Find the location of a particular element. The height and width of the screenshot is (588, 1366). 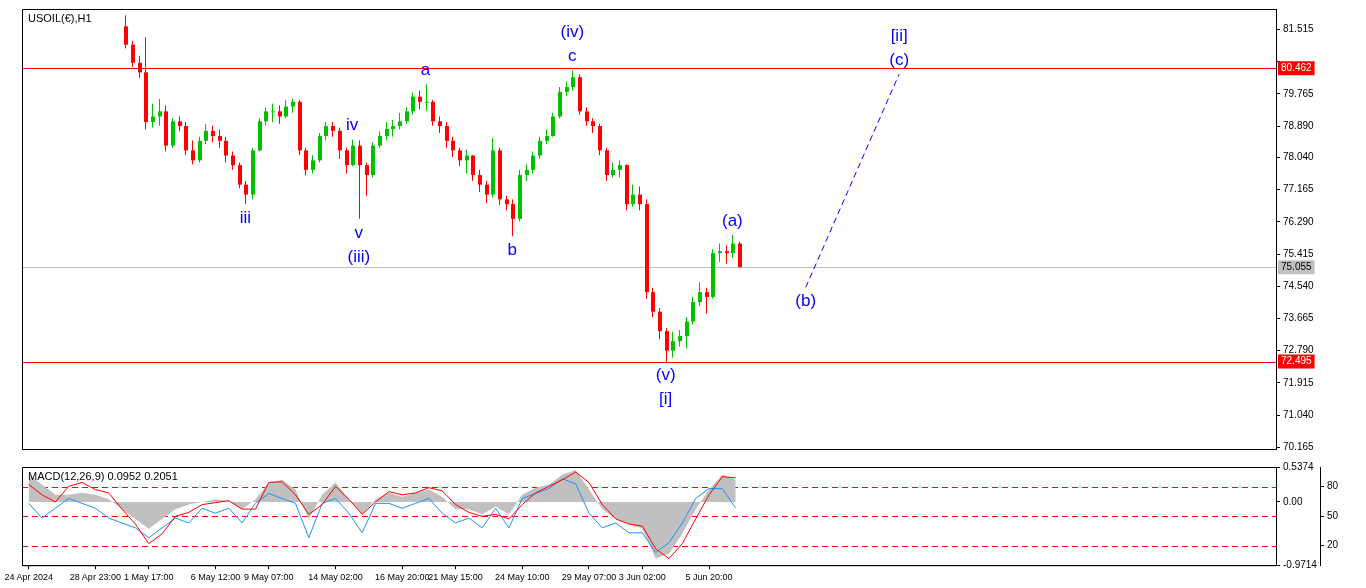

x-tick-label: 1 May 17:00 is located at coordinates (148, 577).